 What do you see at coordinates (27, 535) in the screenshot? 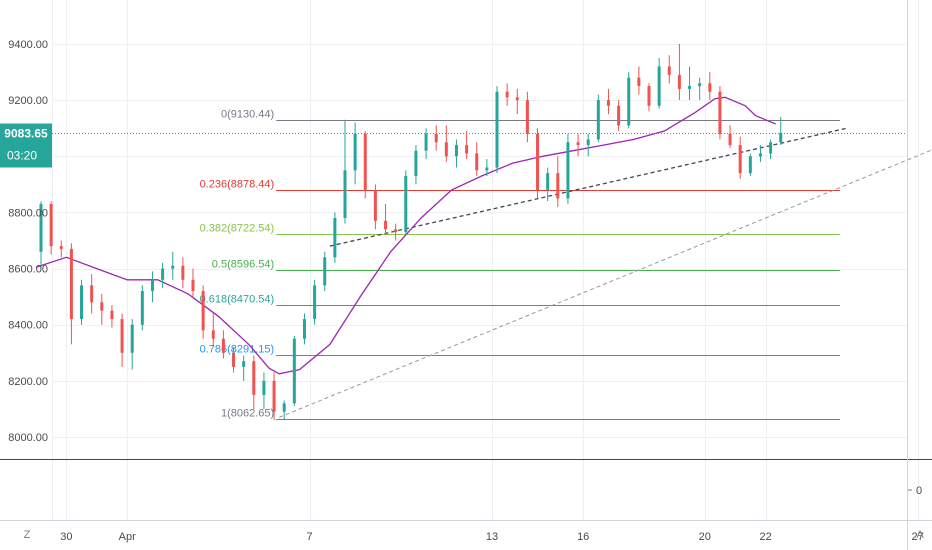
I see `zoom-toggle-button: Z` at bounding box center [27, 535].